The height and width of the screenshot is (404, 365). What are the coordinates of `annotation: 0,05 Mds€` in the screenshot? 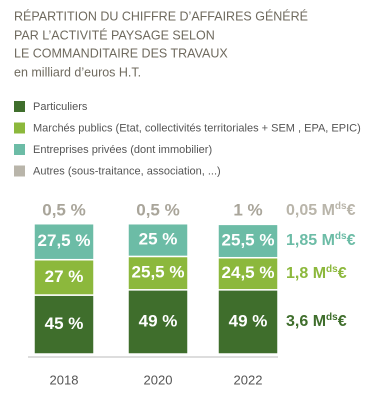 It's located at (321, 210).